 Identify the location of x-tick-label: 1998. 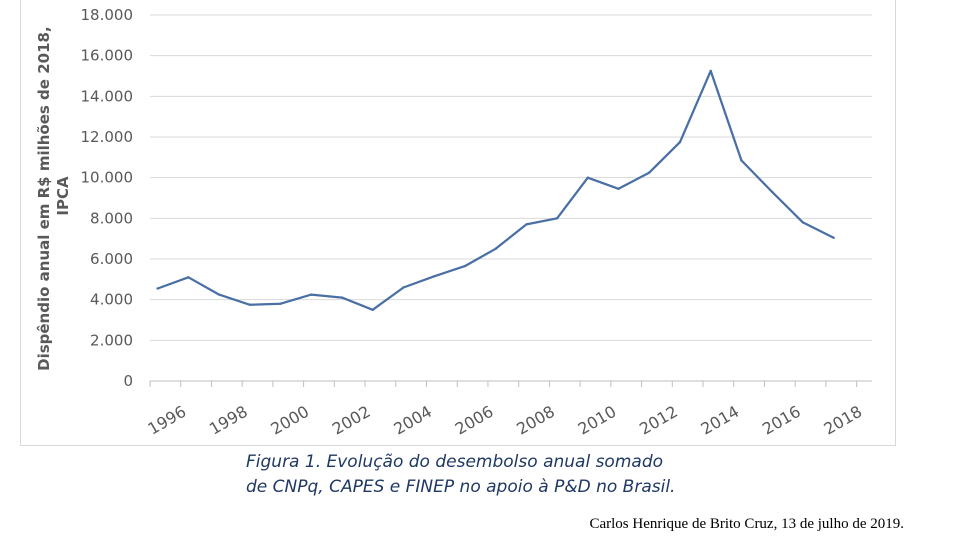
(228, 420).